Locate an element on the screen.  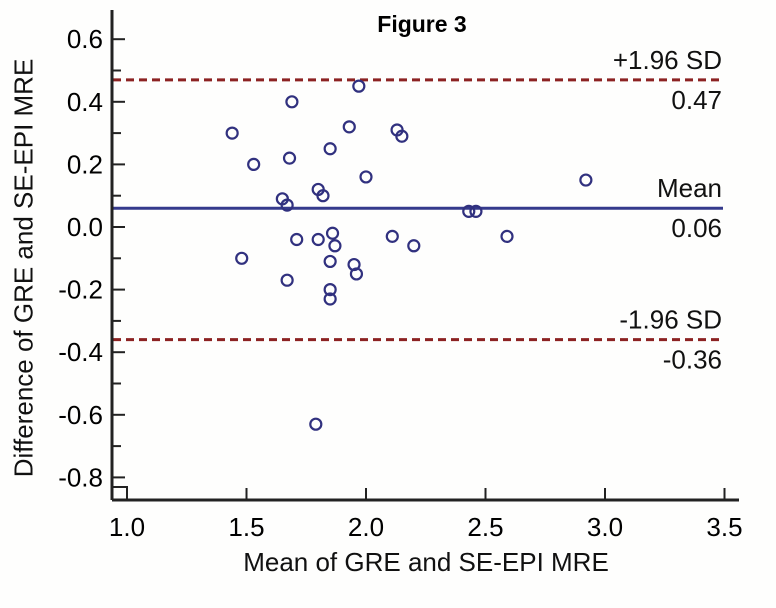
lower-loa-label: -1.96 SD is located at coordinates (670, 320).